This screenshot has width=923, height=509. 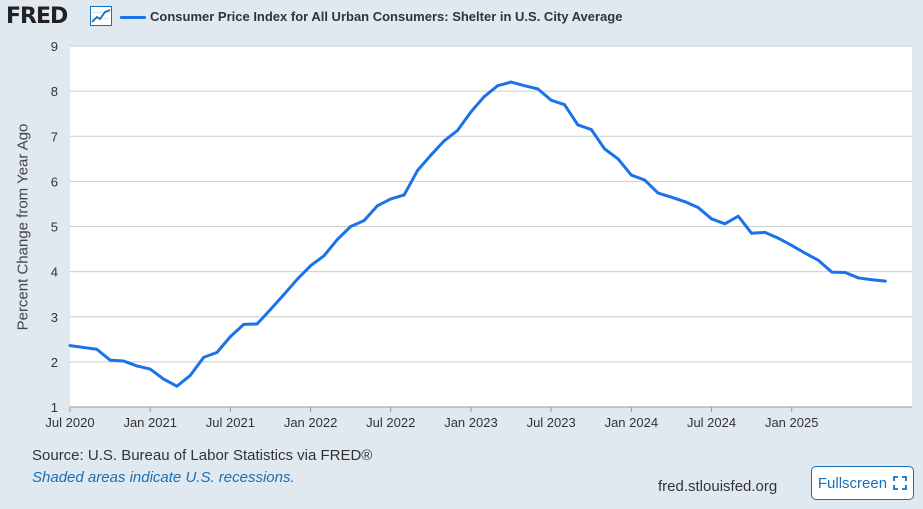 What do you see at coordinates (54, 136) in the screenshot?
I see `y-tick-label: 7` at bounding box center [54, 136].